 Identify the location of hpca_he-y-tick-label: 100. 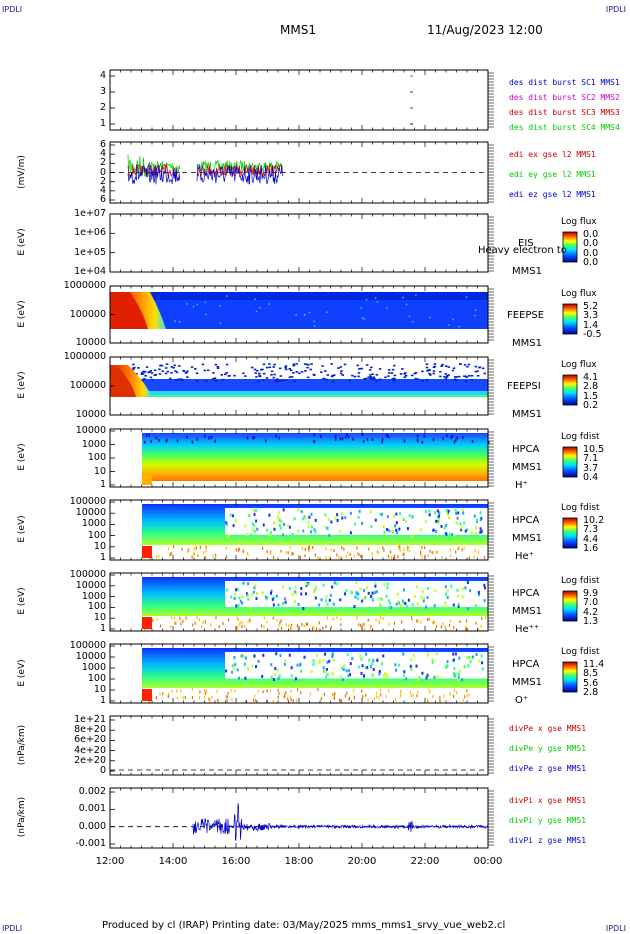
(96, 535).